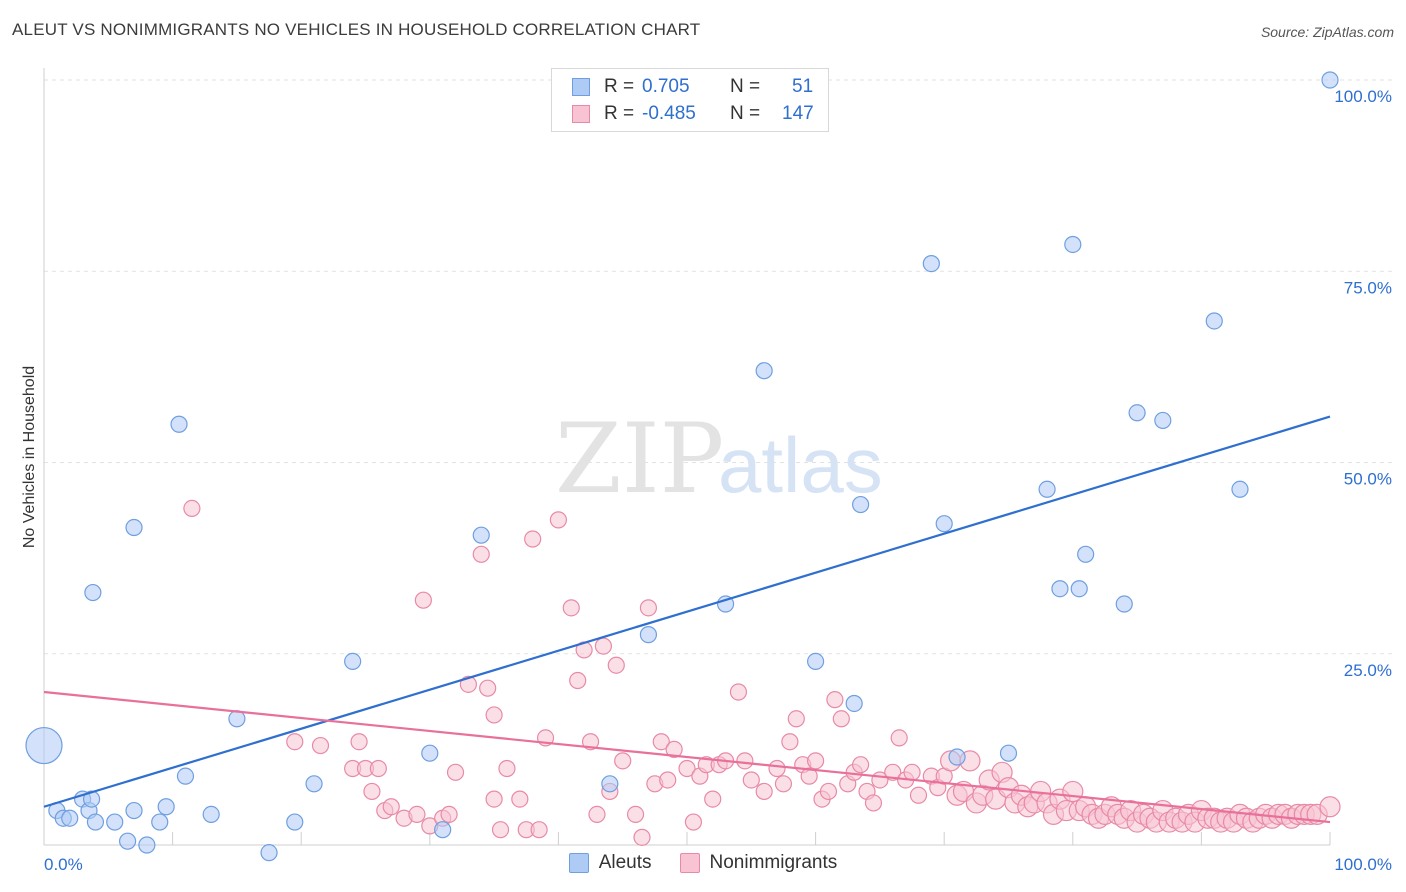 Image resolution: width=1406 pixels, height=892 pixels. What do you see at coordinates (803, 86) in the screenshot?
I see `legend-n-value: 51` at bounding box center [803, 86].